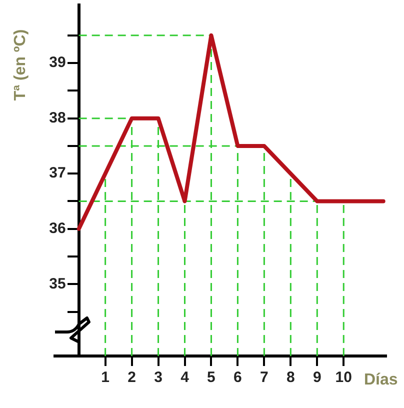 The image size is (404, 408). What do you see at coordinates (238, 377) in the screenshot?
I see `x-tick-label: 6` at bounding box center [238, 377].